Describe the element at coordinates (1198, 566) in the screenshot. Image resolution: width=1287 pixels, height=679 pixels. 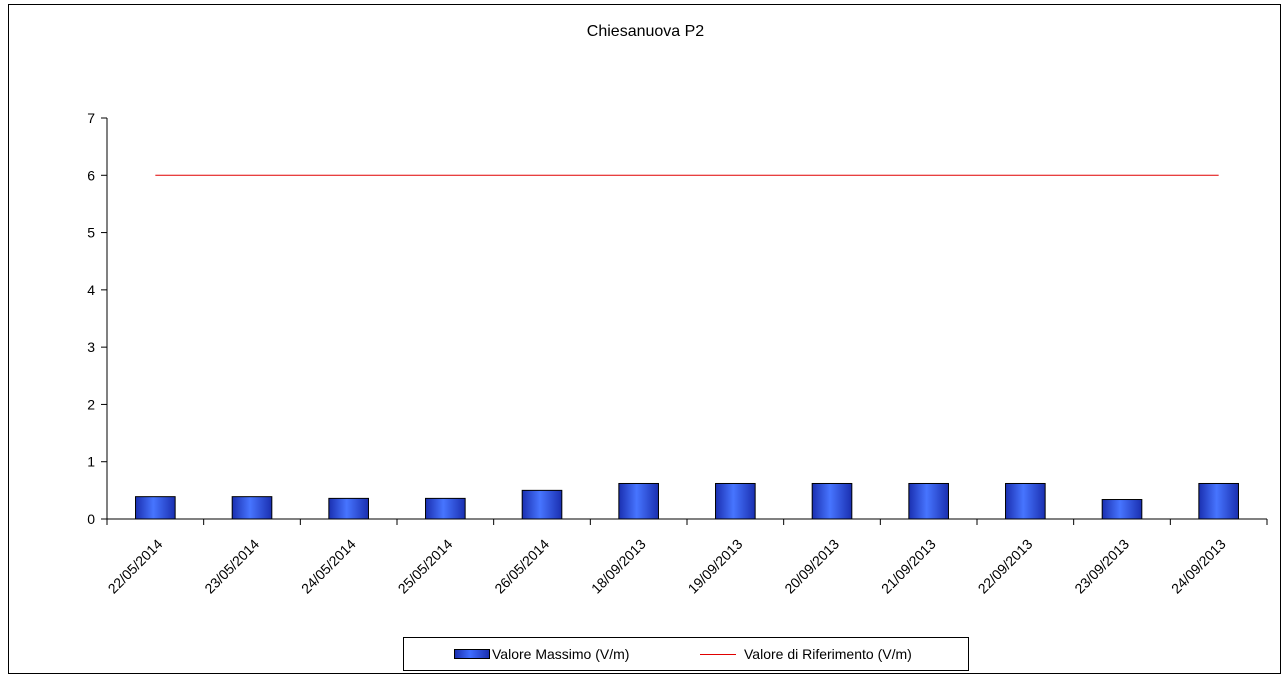
I see `x-tick-label: 24/09/2013` at that location.